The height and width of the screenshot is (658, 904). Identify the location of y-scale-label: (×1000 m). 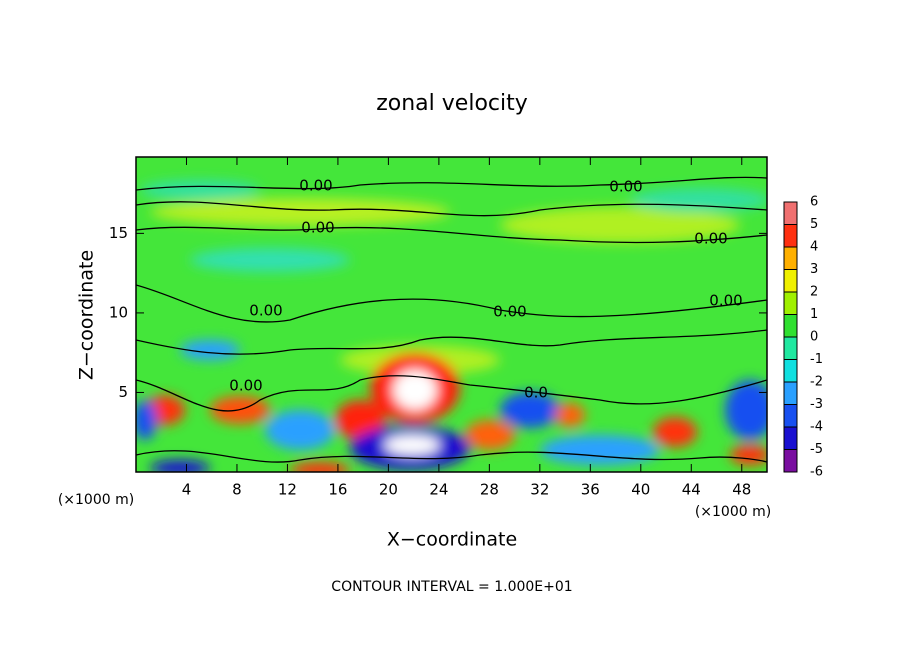
(96, 500).